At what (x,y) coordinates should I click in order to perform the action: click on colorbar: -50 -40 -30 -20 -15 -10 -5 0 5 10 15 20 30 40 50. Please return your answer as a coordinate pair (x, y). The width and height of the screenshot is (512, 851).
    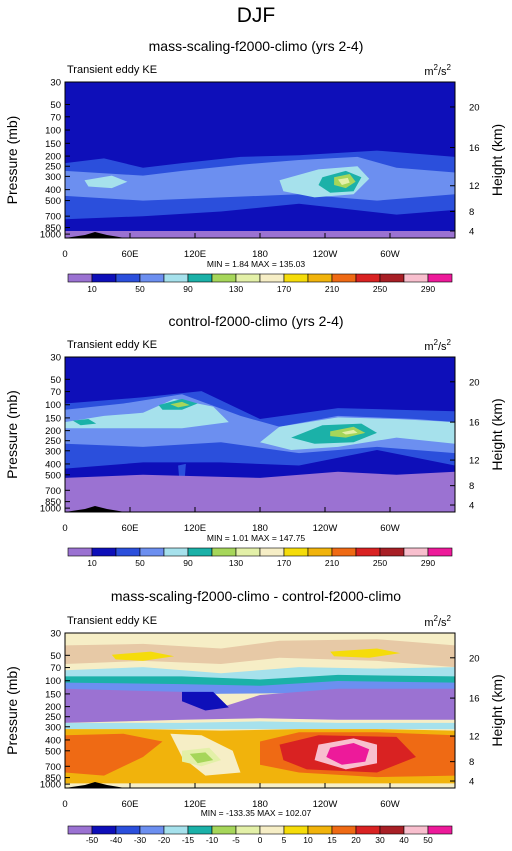
    Looking at the image, I should click on (260, 835).